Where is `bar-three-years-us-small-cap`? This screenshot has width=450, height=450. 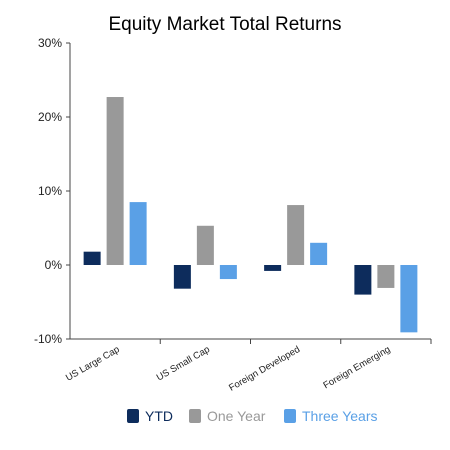 bar-three-years-us-small-cap is located at coordinates (228, 272).